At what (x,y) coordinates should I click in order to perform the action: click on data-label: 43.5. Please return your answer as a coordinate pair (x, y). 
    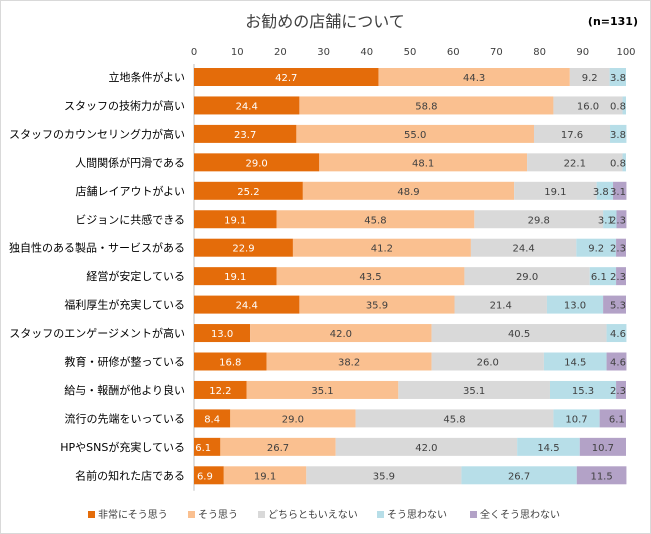
    Looking at the image, I should click on (370, 277).